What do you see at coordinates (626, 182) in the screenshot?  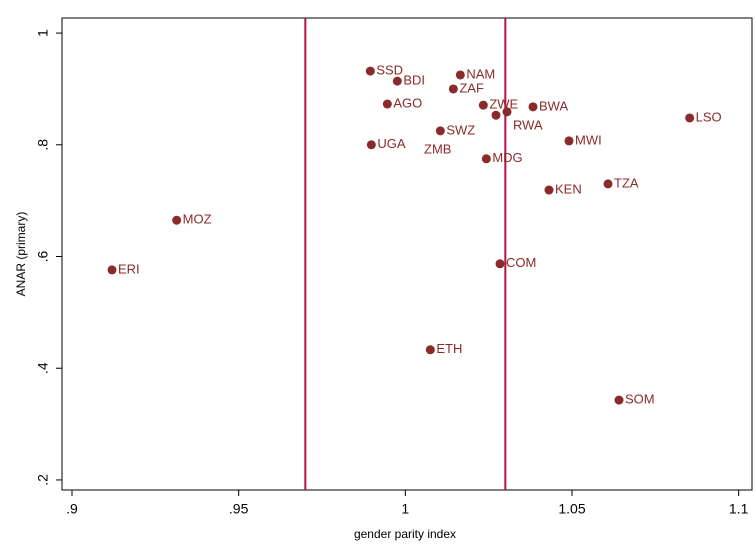 I see `point-label: TZA` at bounding box center [626, 182].